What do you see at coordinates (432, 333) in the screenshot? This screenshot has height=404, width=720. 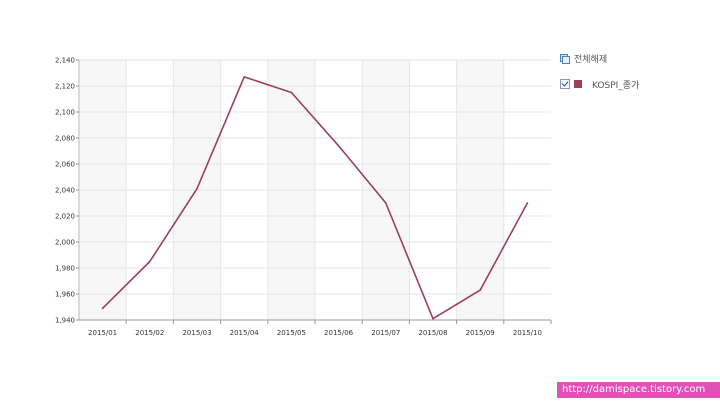 I see `x-tick-label: 2015/08` at bounding box center [432, 333].